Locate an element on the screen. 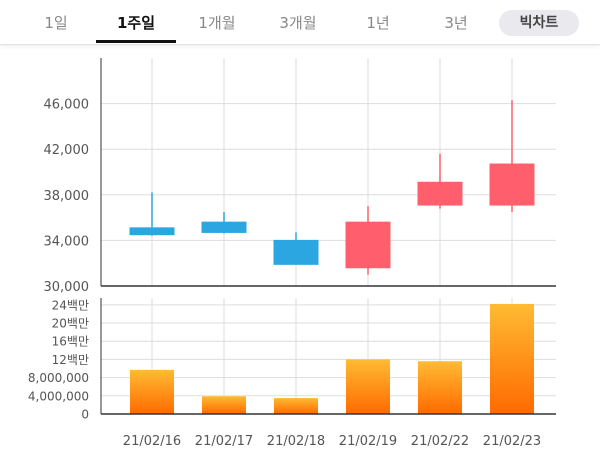  date-tick-label: 21/02/23 is located at coordinates (512, 441).